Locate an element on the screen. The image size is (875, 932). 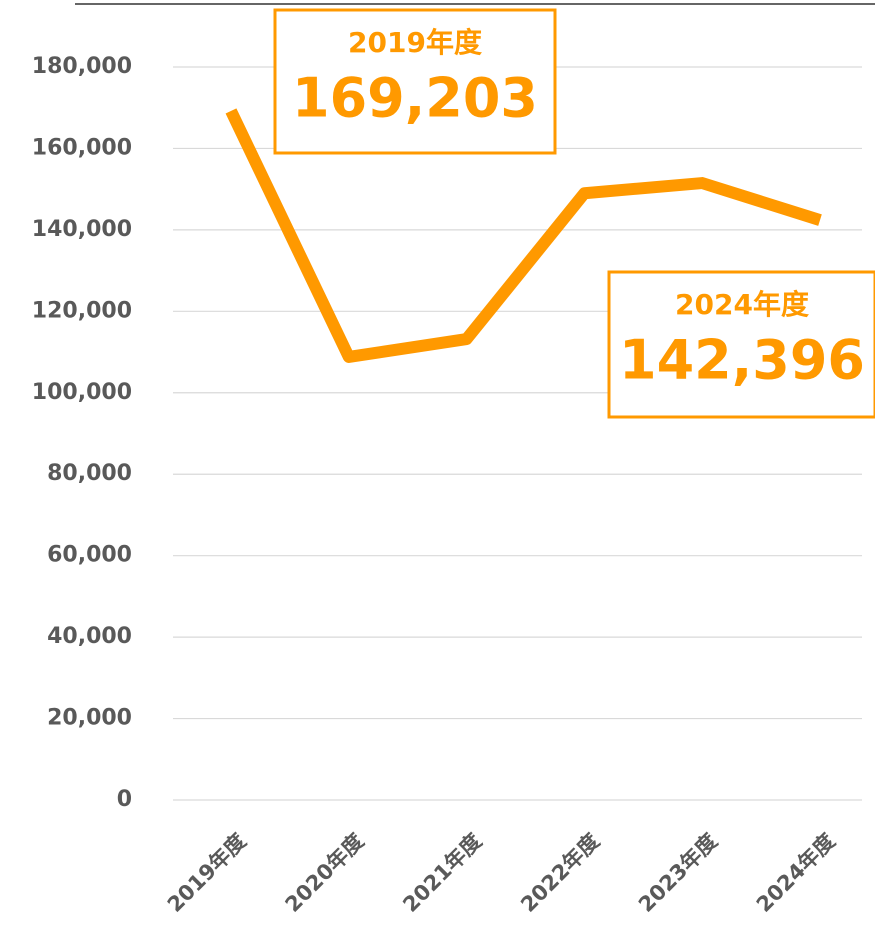
x-tick-label: 2020年度 is located at coordinates (325, 873).